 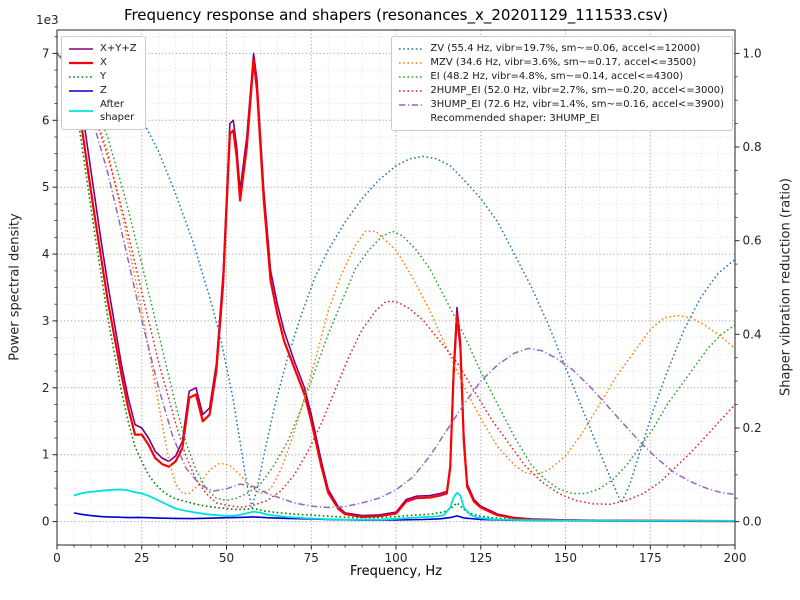 What do you see at coordinates (46, 321) in the screenshot?
I see `svg-text: 3` at bounding box center [46, 321].